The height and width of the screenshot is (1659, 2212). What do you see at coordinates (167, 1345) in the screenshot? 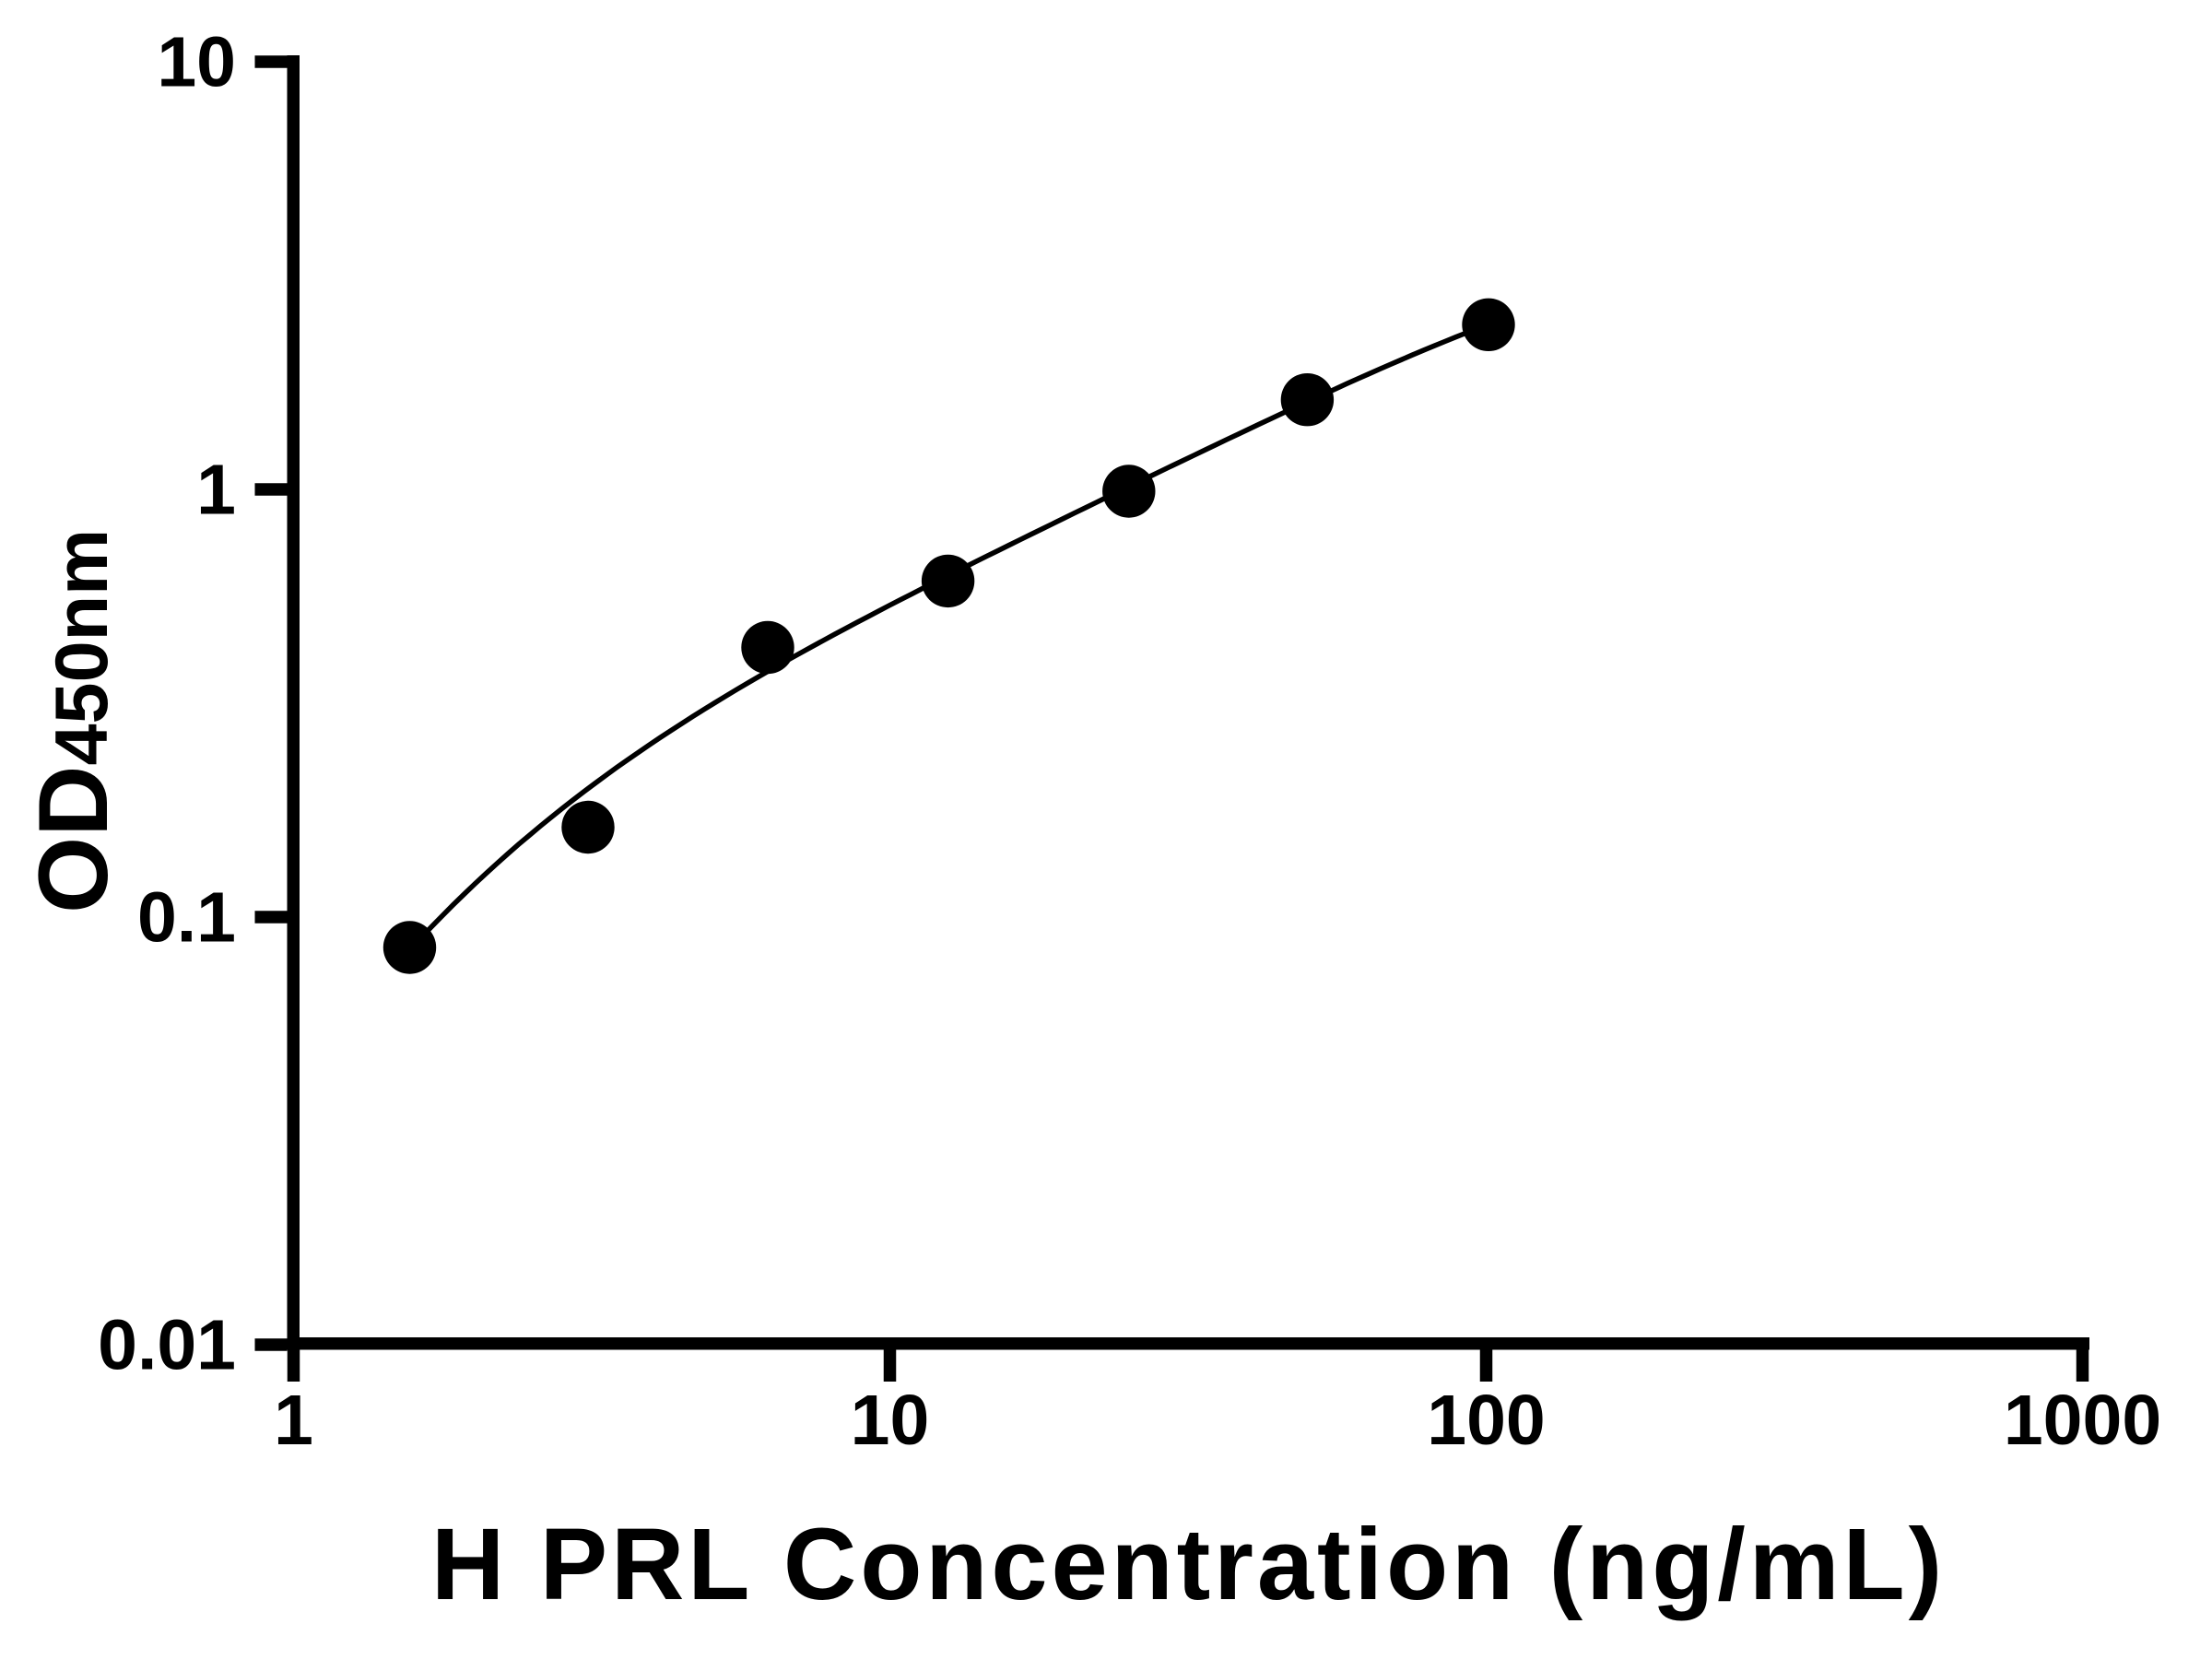
I see `svg-text: 0.01` at bounding box center [167, 1345].